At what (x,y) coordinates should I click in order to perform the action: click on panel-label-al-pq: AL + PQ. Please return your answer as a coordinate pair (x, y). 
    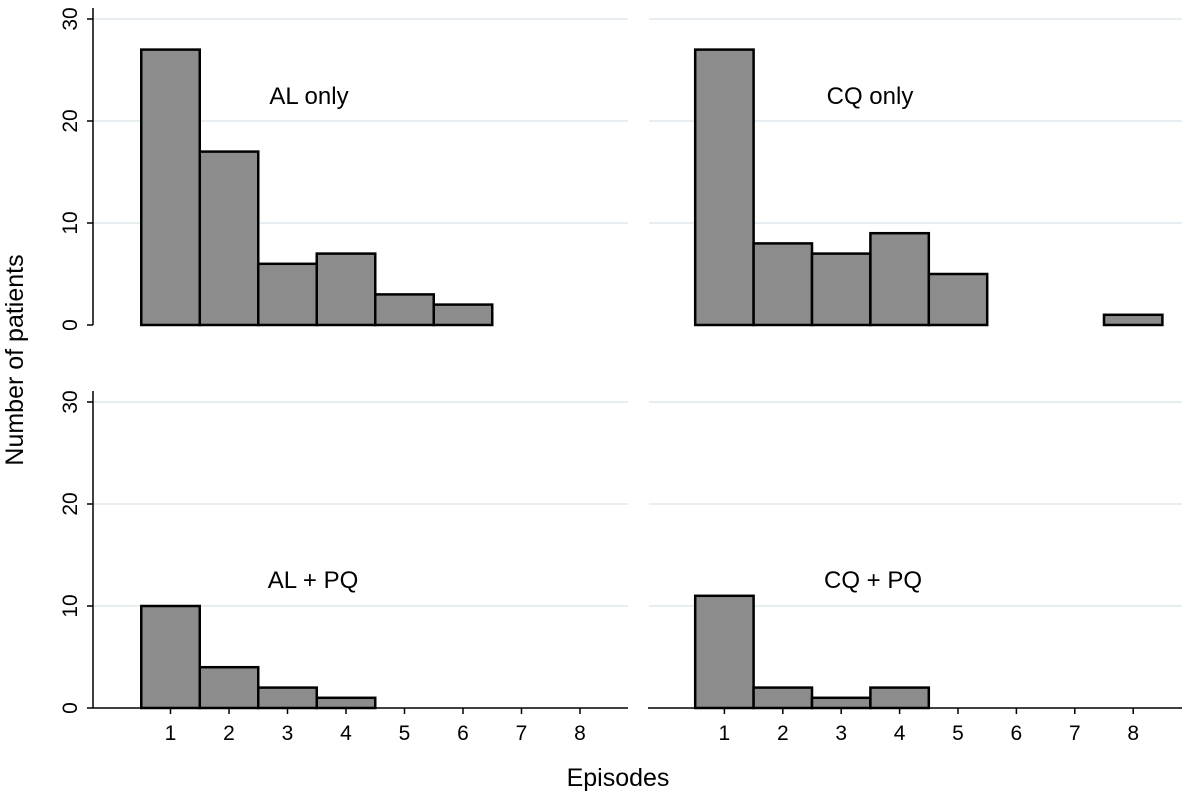
    Looking at the image, I should click on (313, 580).